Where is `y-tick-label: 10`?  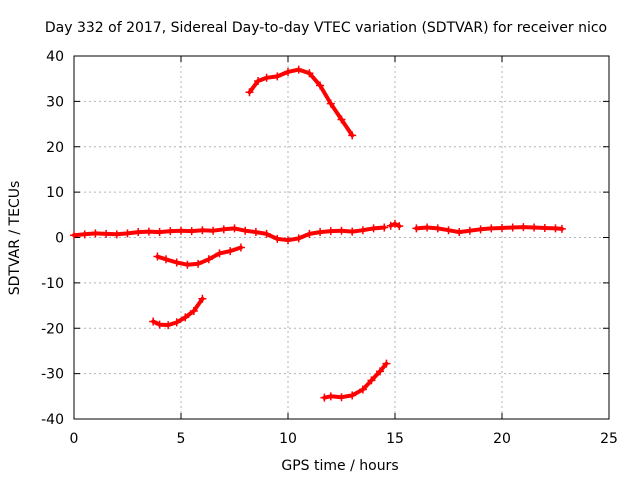 y-tick-label: 10 is located at coordinates (55, 193).